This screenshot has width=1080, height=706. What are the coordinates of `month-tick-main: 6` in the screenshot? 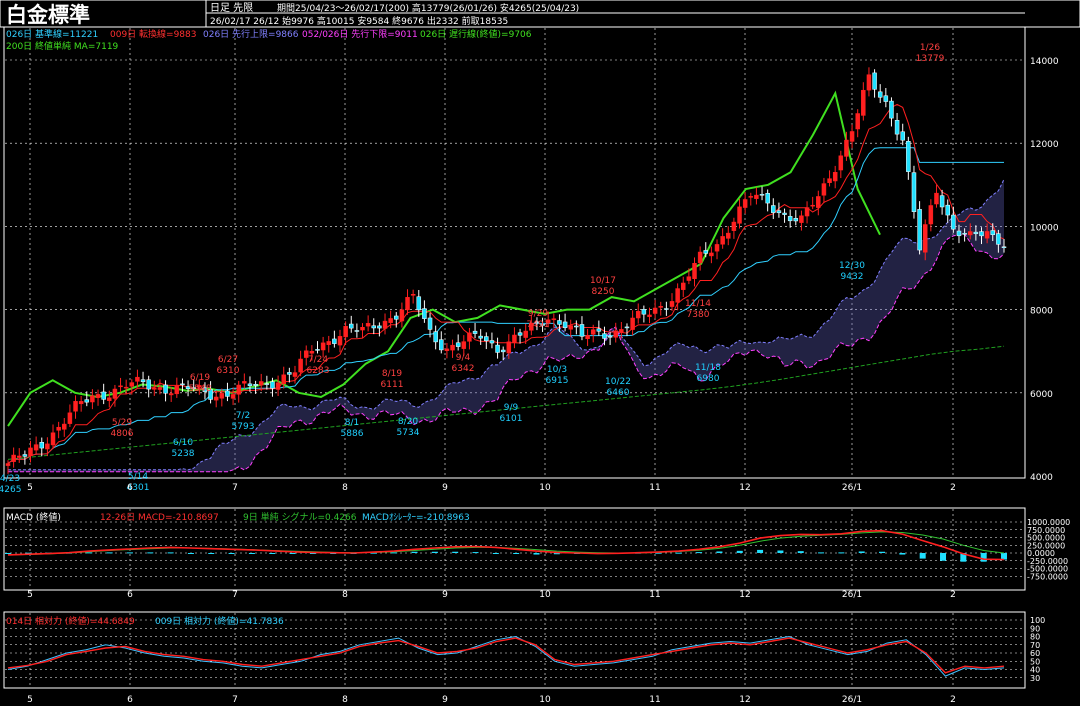 It's located at (130, 488).